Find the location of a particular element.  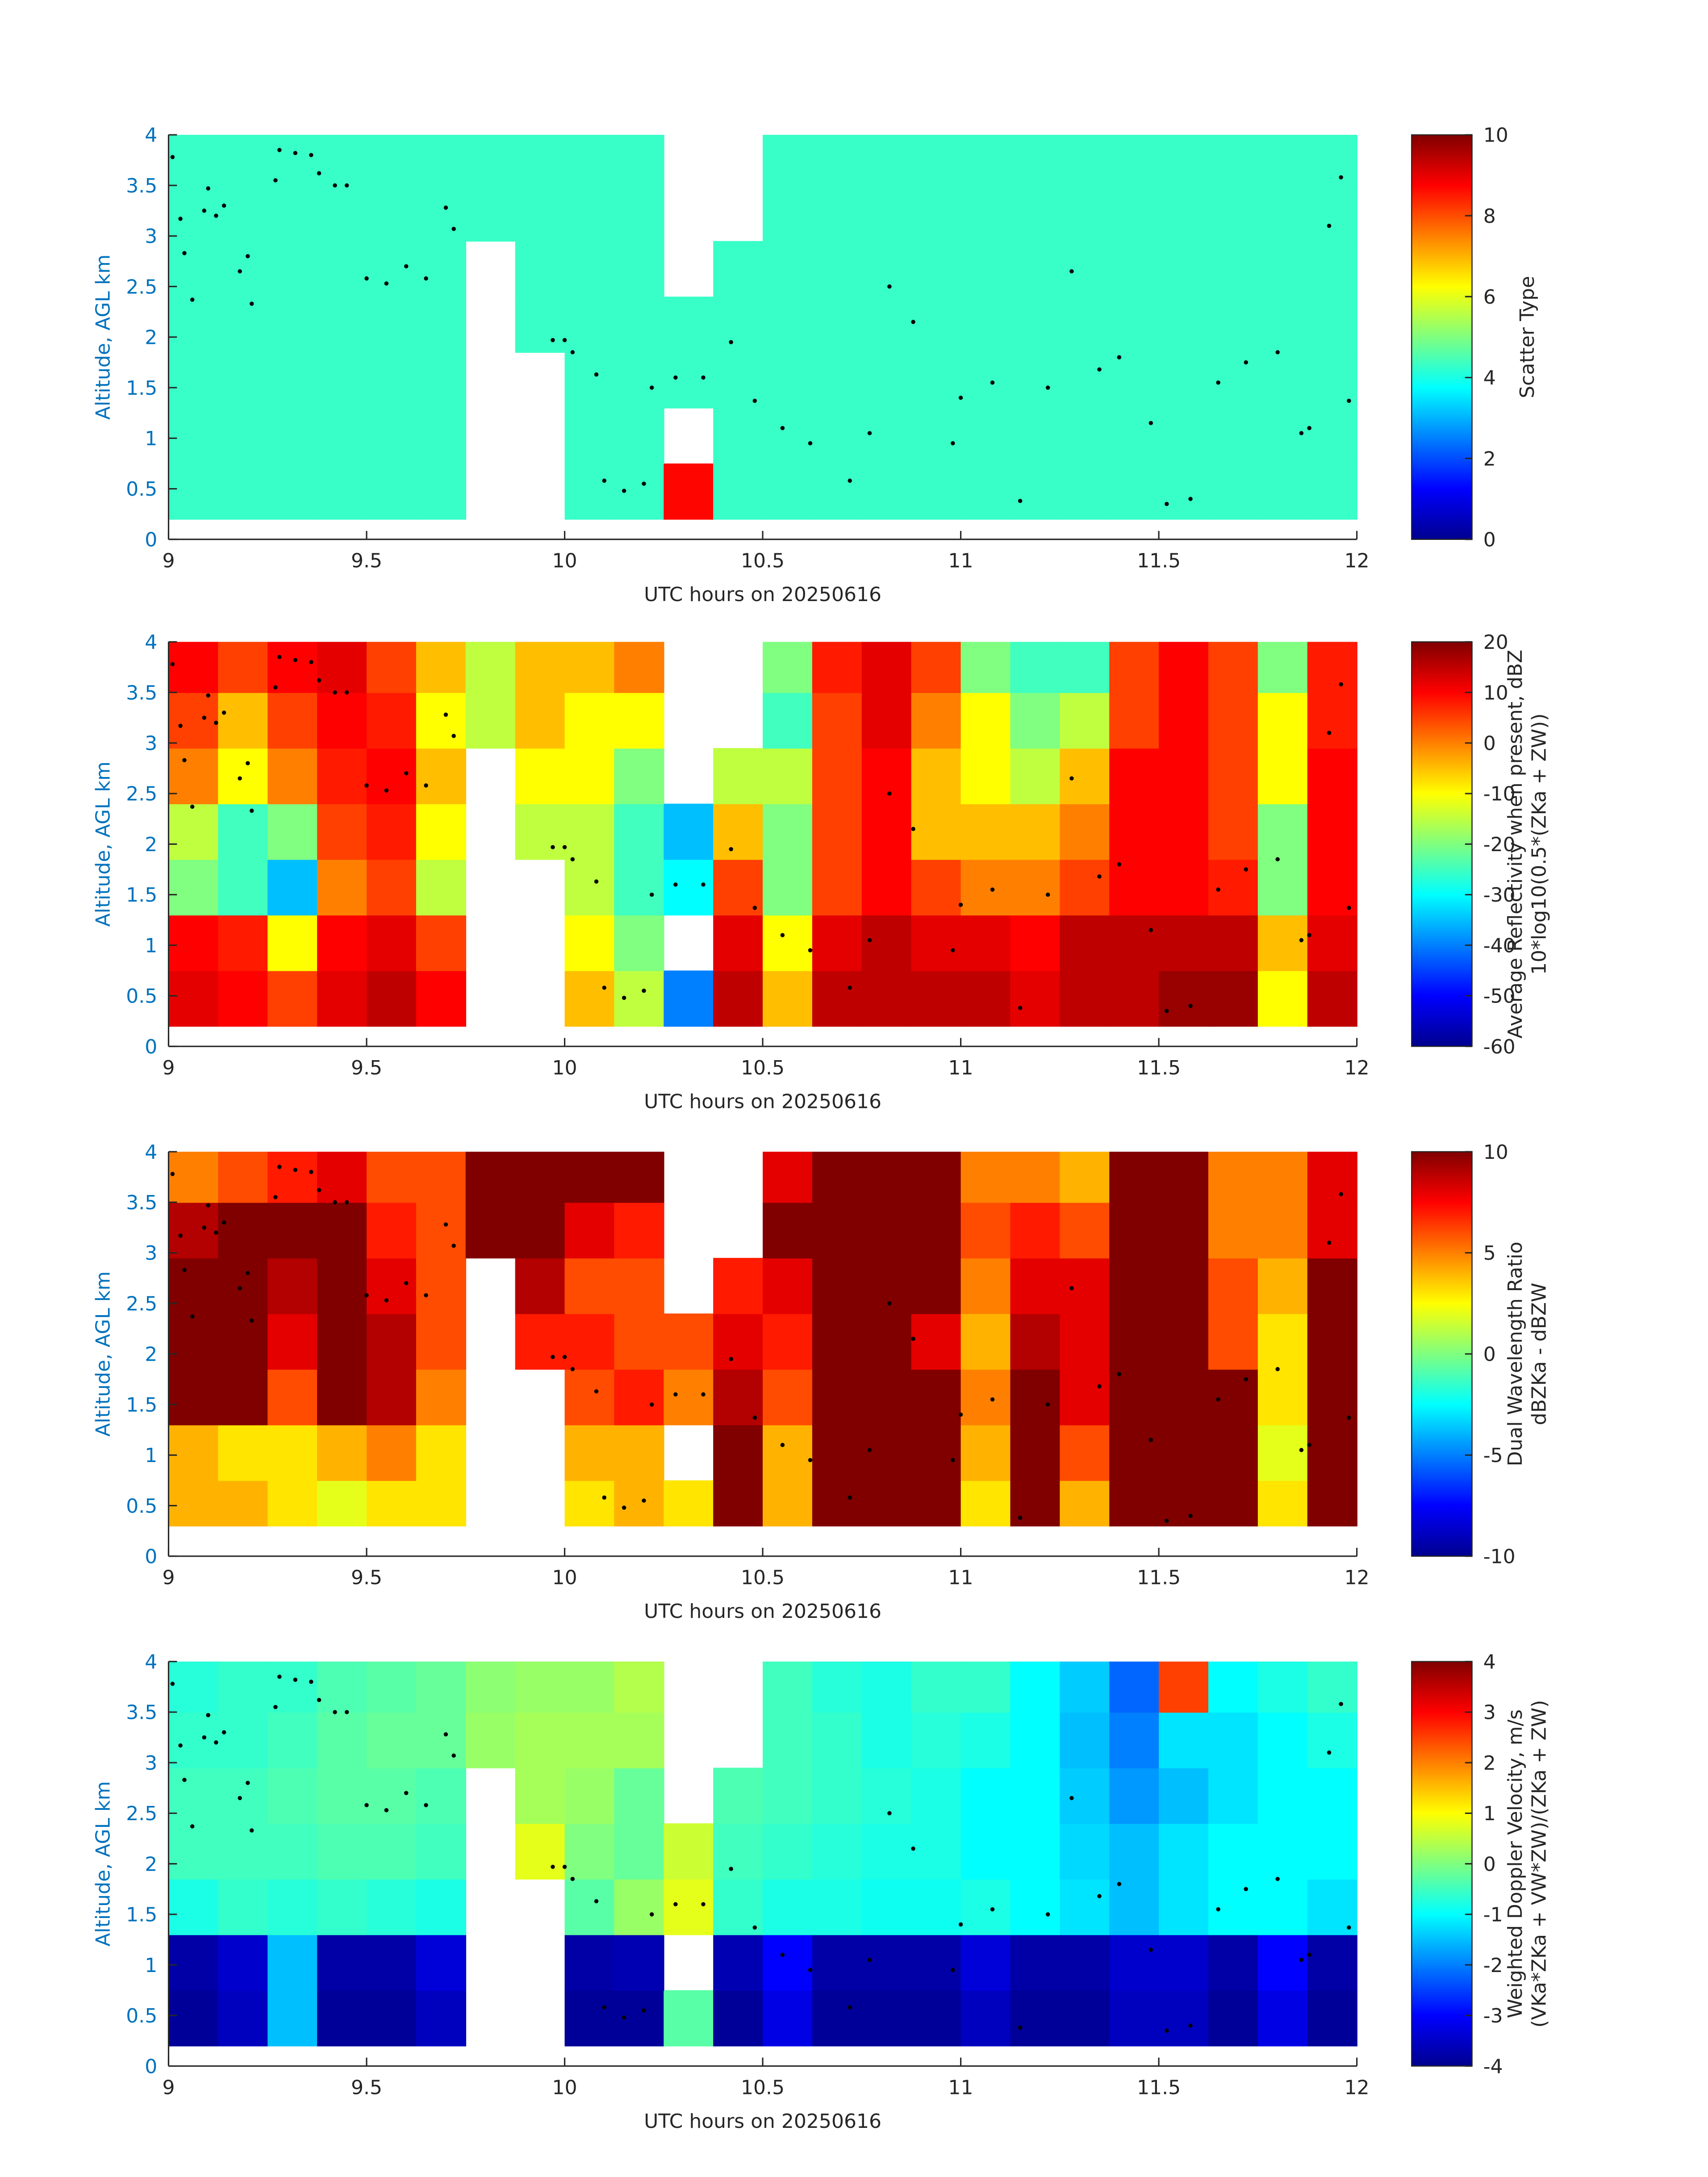

colorbar-tick-label: 3 is located at coordinates (1489, 1712).